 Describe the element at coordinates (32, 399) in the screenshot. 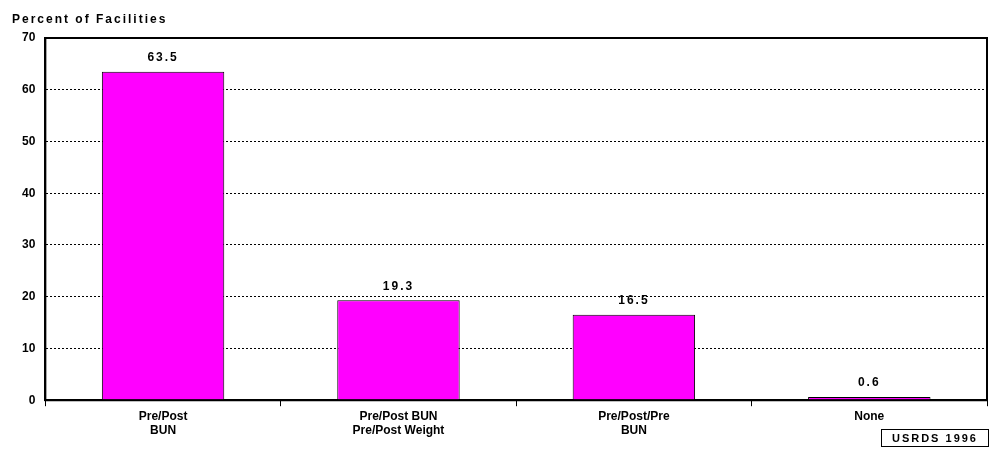

I see `y-tick-label: 0` at that location.